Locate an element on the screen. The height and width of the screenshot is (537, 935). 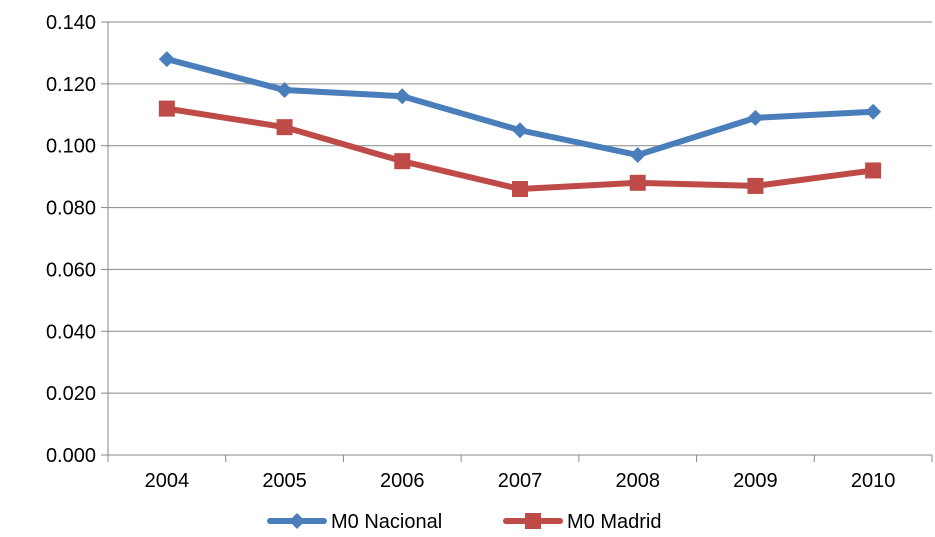
legend: M0 Nacional M0 Madrid is located at coordinates (464, 522).